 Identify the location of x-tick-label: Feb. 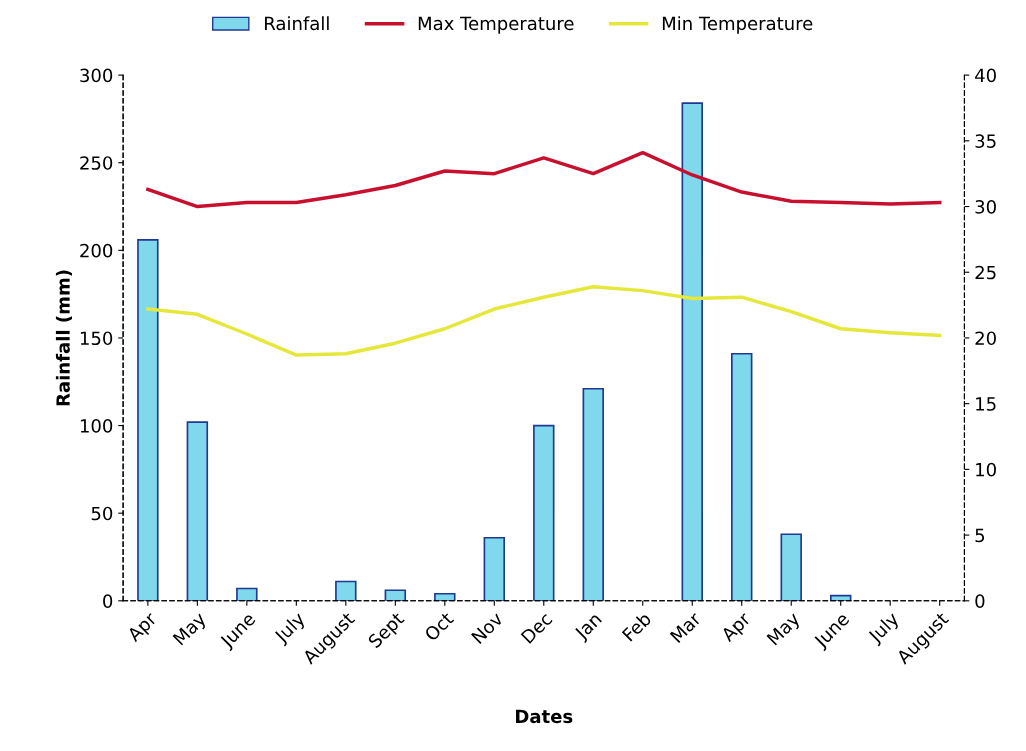
(636, 626).